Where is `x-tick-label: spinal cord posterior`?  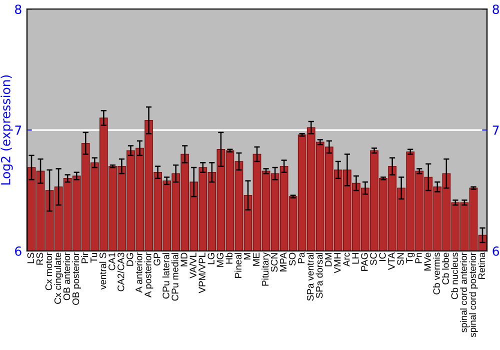 x-tick-label: spinal cord posterior is located at coordinates (473, 295).